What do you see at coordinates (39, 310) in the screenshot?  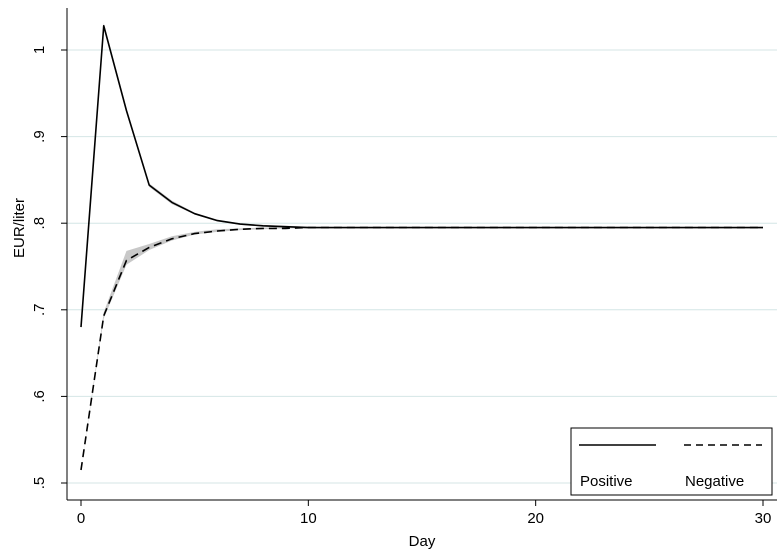 I see `y-tick-label: .7` at bounding box center [39, 310].